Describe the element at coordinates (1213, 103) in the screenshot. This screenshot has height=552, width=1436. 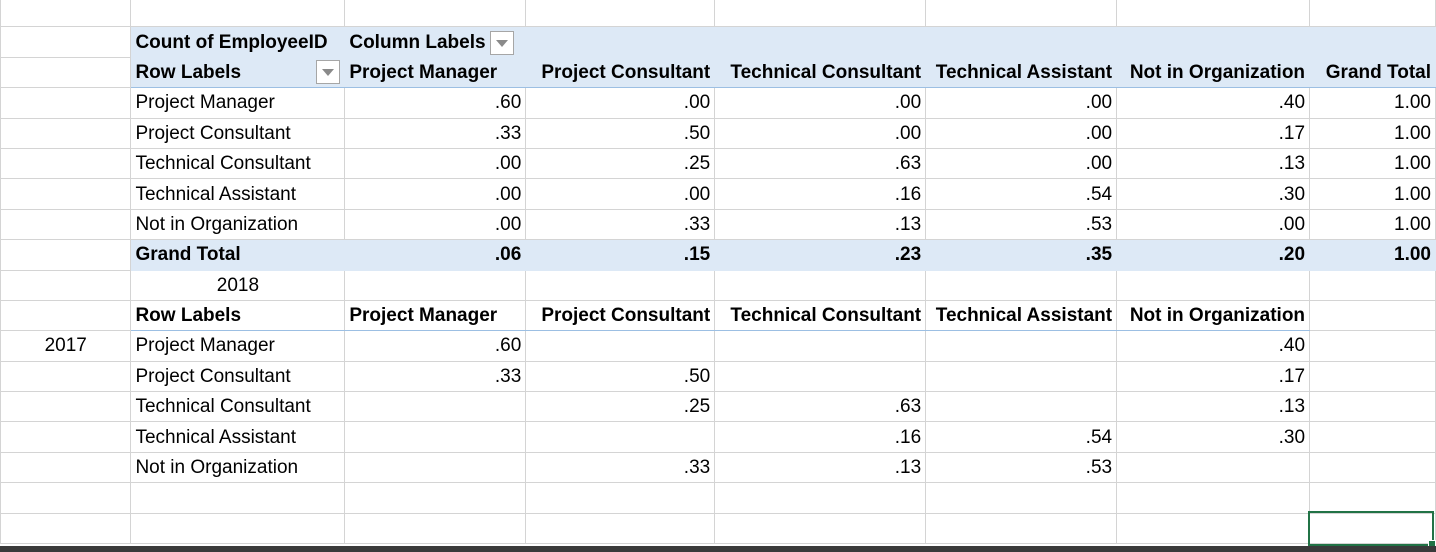
I see `pivot-value-cell: .40` at that location.